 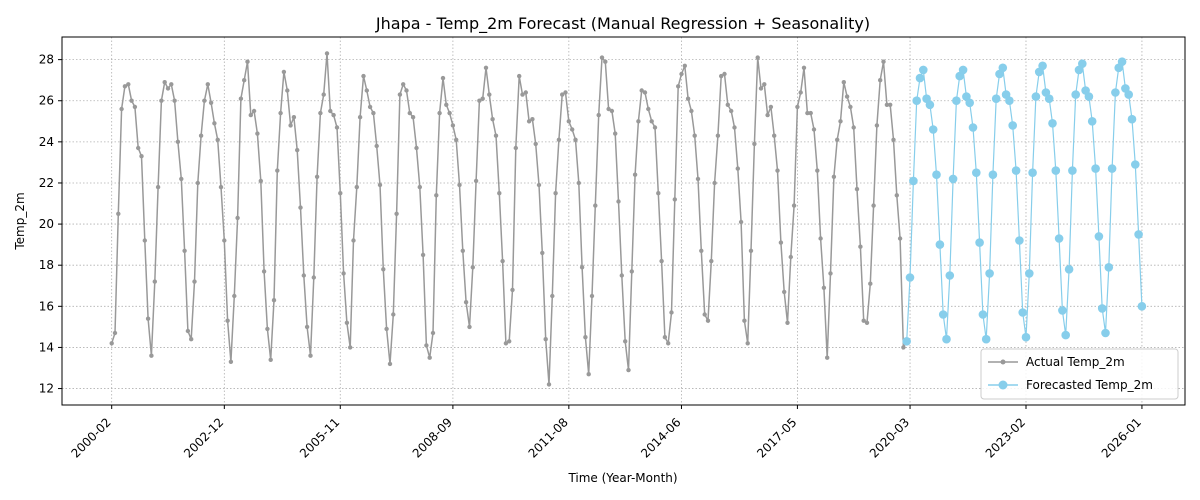 I want to click on x-tick-label: 2023-02, so click(x=1005, y=437).